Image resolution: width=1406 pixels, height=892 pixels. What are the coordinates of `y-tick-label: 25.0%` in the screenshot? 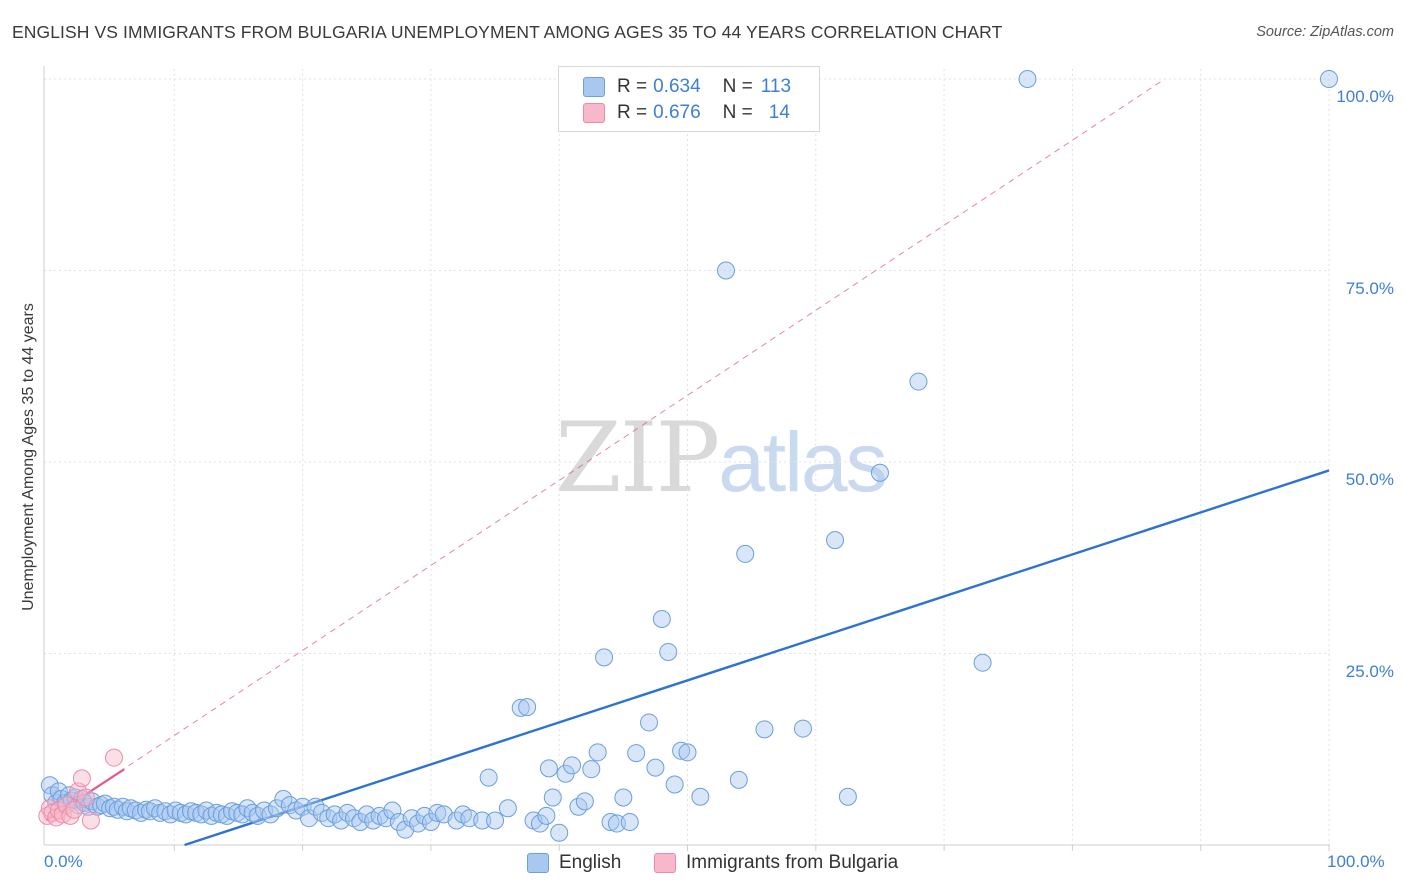 It's located at (1369, 671).